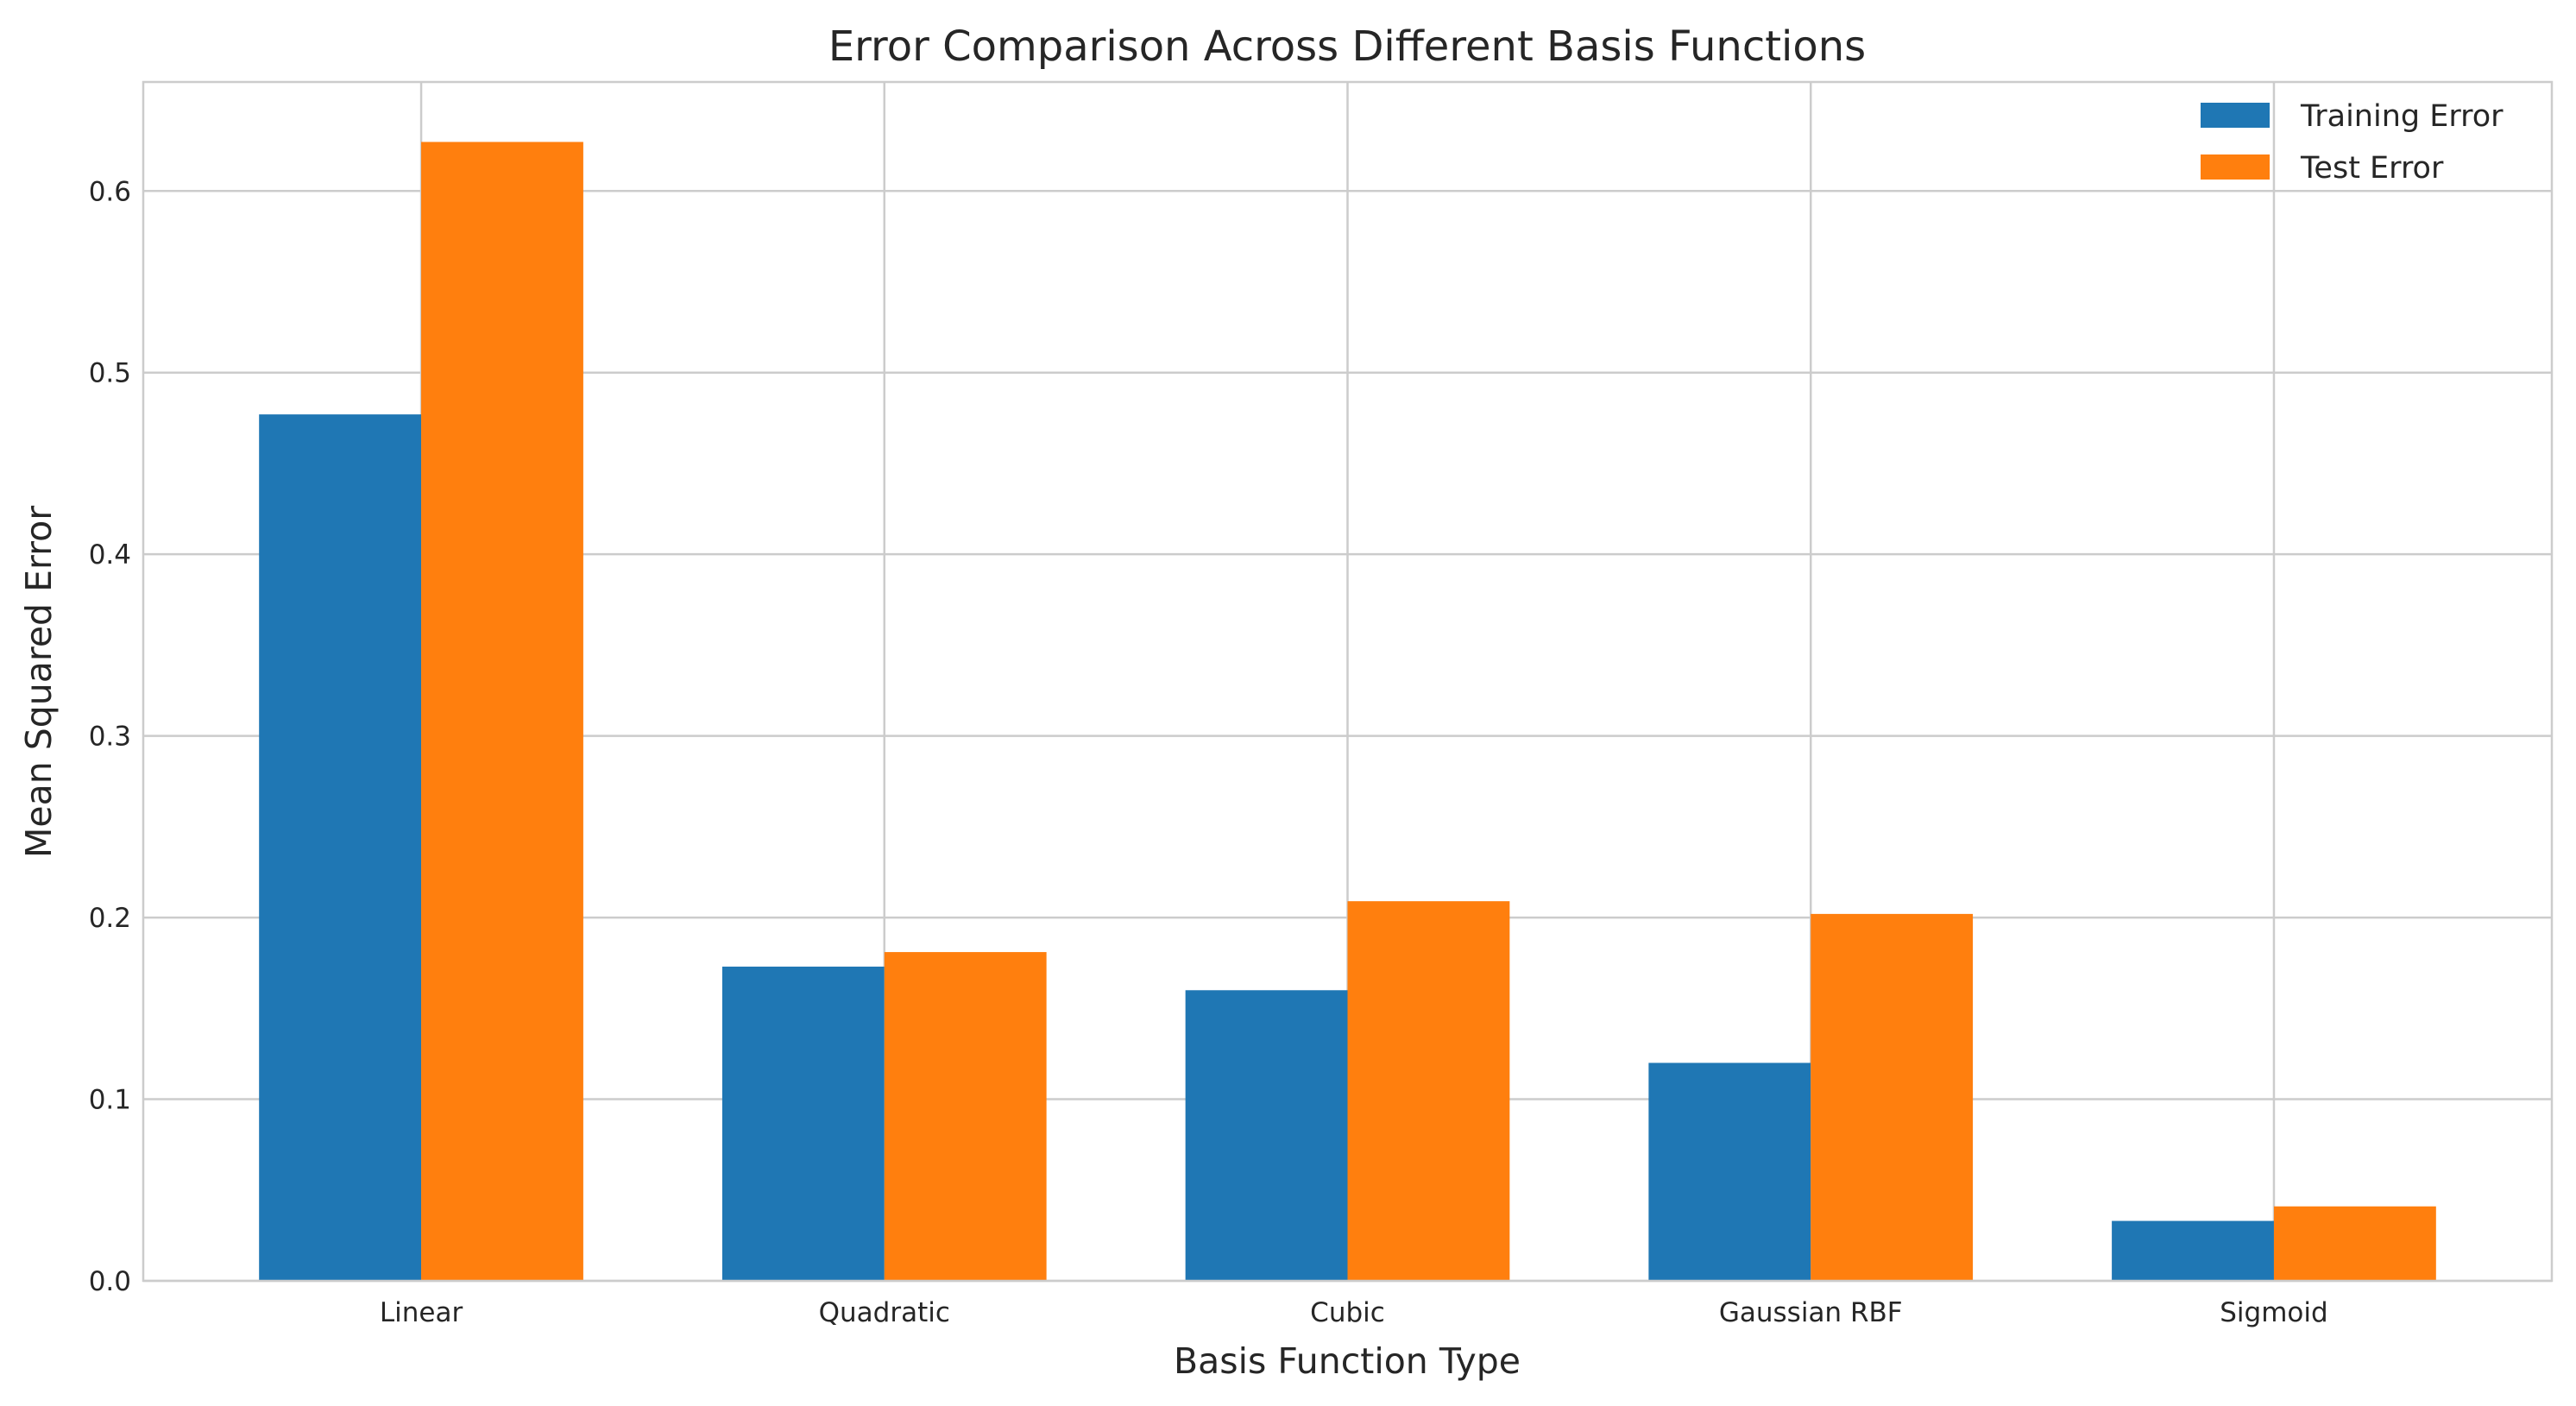  Describe the element at coordinates (110, 918) in the screenshot. I see `y-tick-label: 0.2` at that location.